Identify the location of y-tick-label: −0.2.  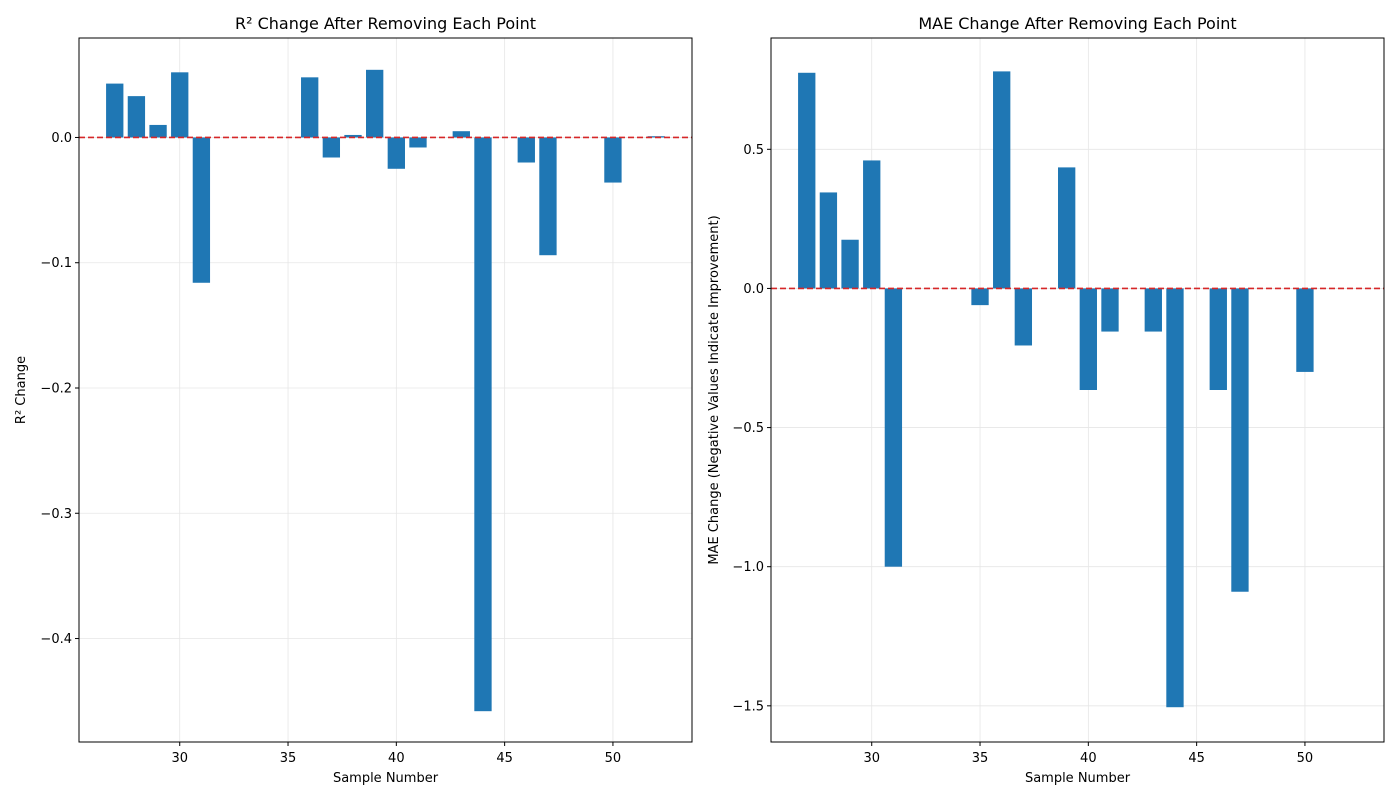
(56, 388).